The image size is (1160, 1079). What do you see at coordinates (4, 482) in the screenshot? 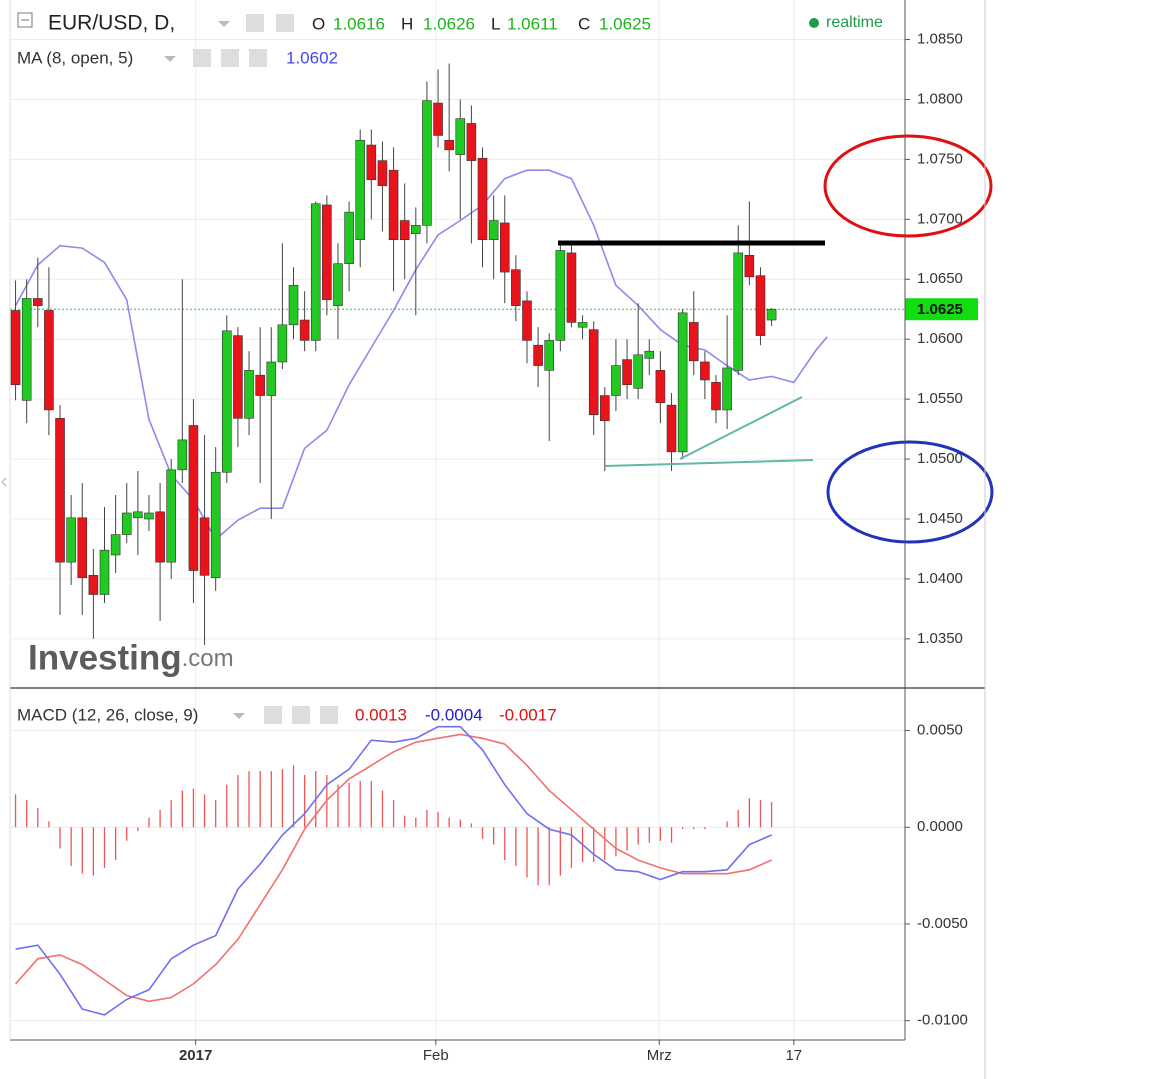
I see `scroll-arrow` at bounding box center [4, 482].